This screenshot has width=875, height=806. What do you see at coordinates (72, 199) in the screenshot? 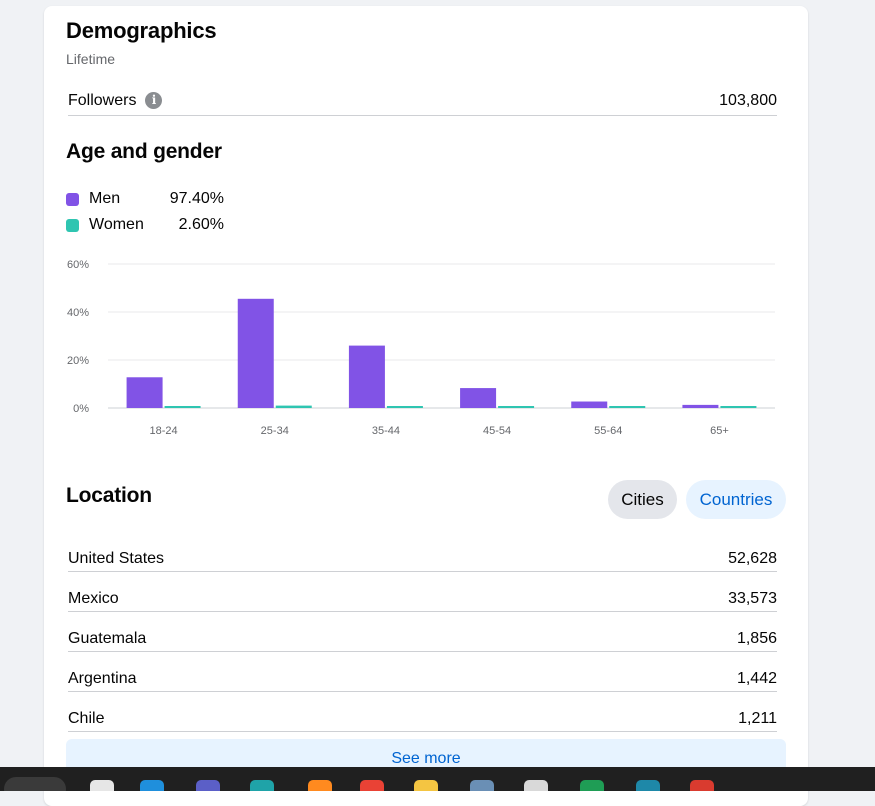
I see `men-swatch` at bounding box center [72, 199].